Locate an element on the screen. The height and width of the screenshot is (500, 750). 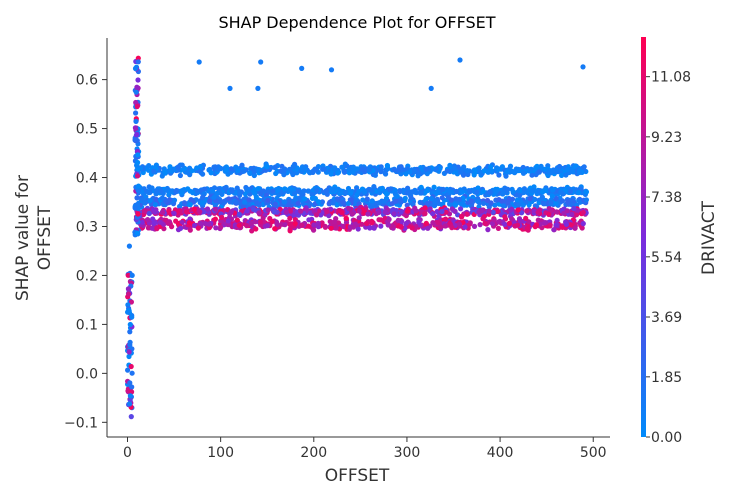
x-tick-label: 500 is located at coordinates (593, 453).